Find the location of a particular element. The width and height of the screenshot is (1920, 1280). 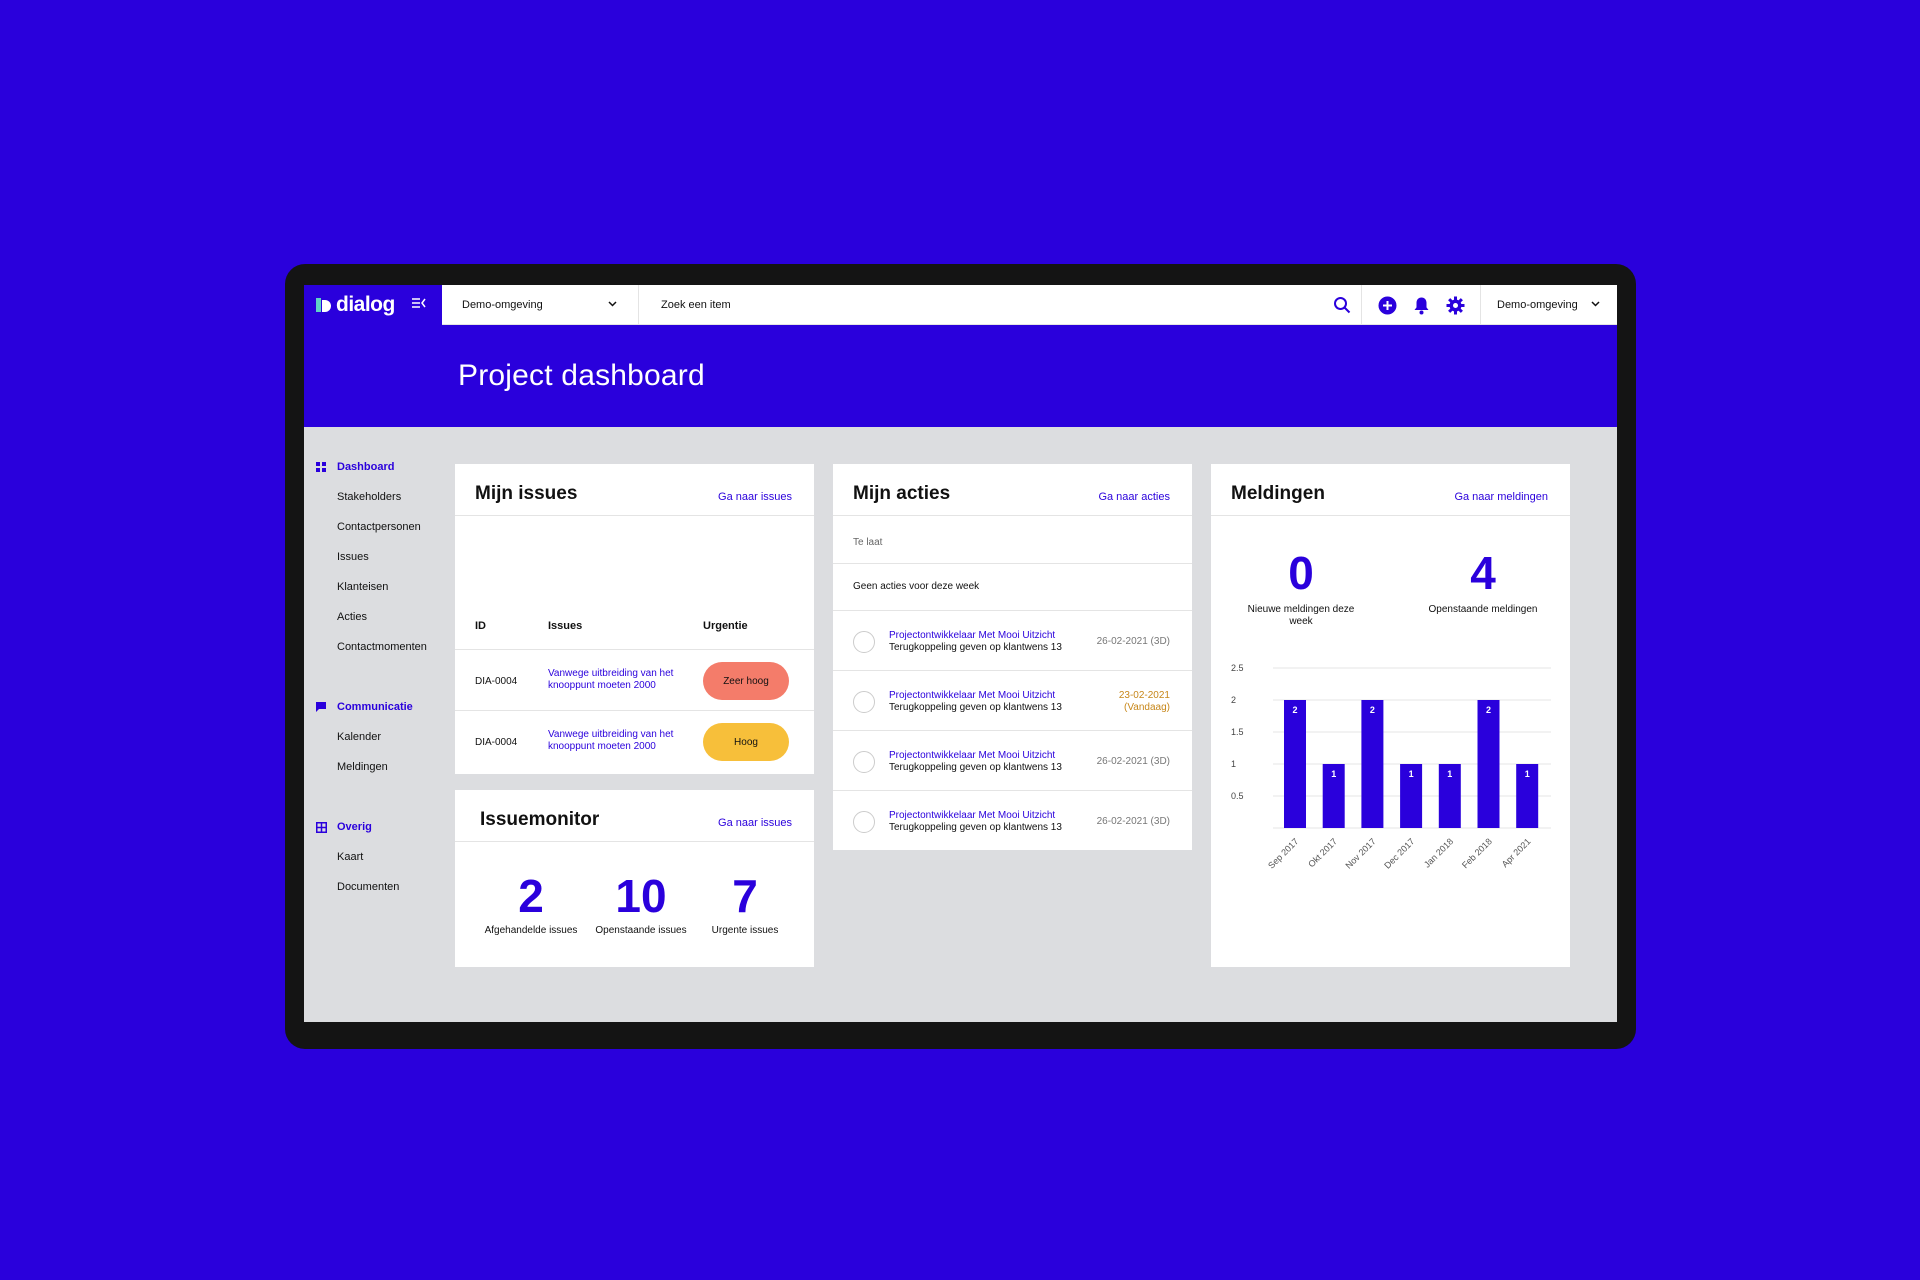

column-header: Urgentie is located at coordinates (725, 626).